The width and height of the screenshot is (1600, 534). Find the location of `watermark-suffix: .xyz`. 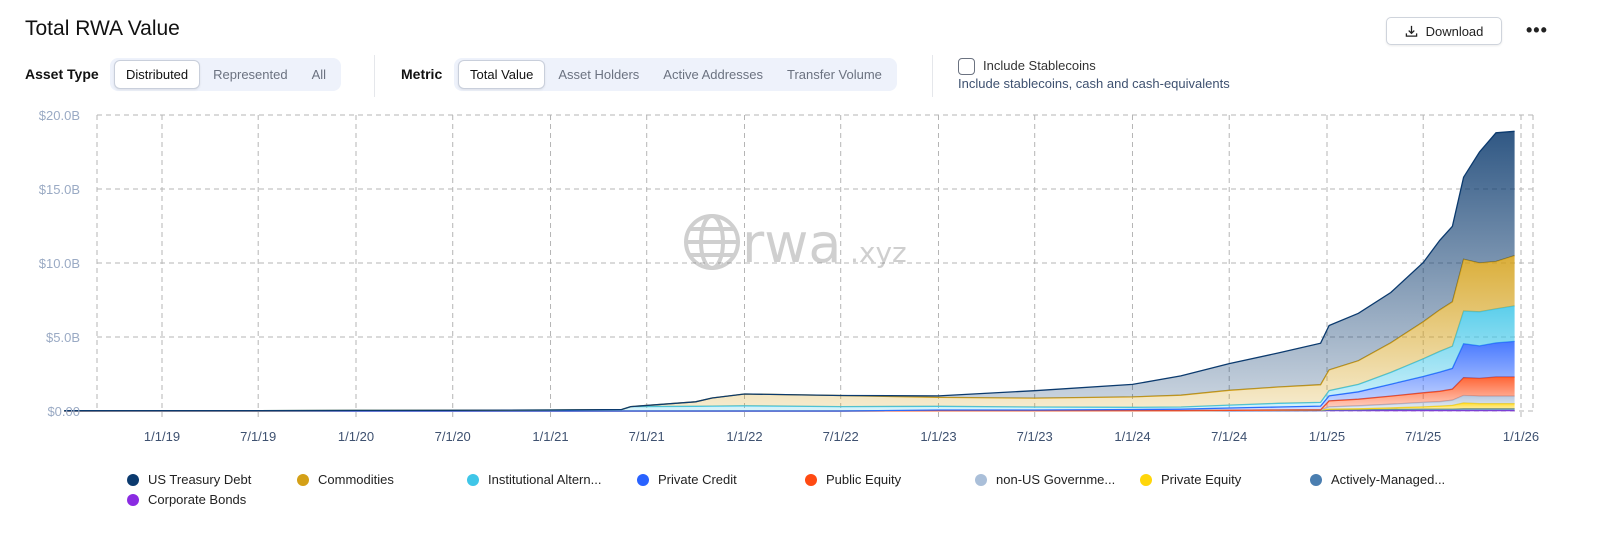

watermark-suffix: .xyz is located at coordinates (878, 252).